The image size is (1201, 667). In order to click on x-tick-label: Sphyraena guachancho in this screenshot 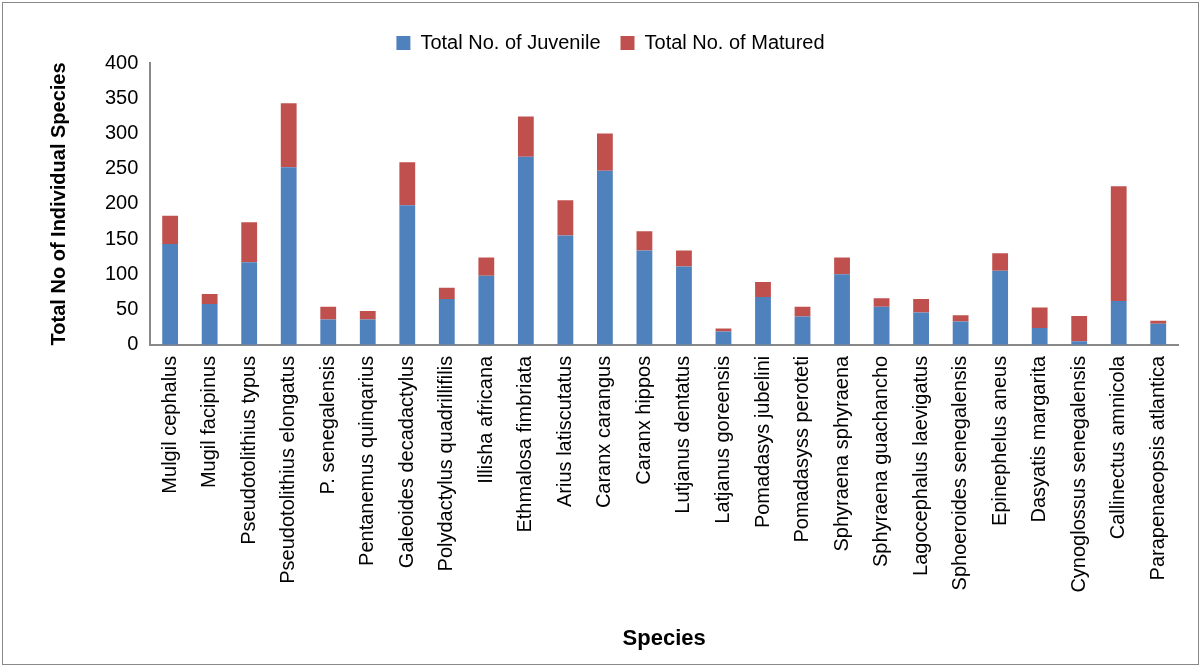, I will do `click(880, 461)`.